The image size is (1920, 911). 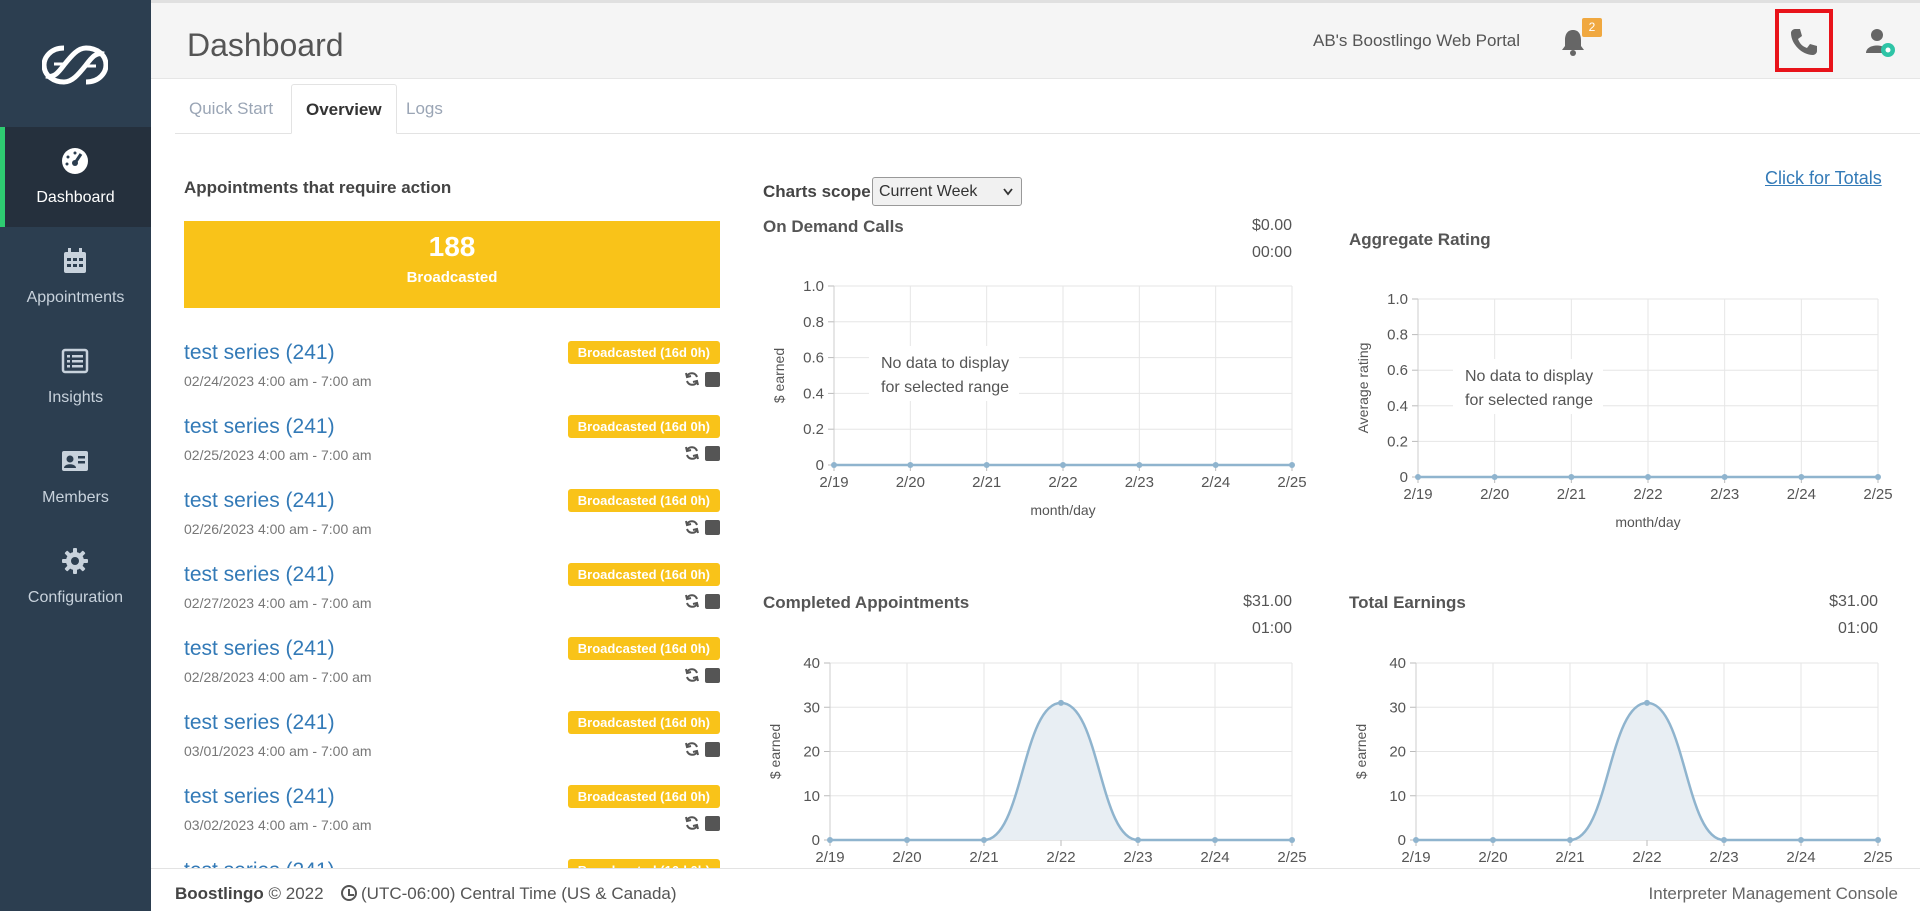 I want to click on id-card-icon, so click(x=75, y=461).